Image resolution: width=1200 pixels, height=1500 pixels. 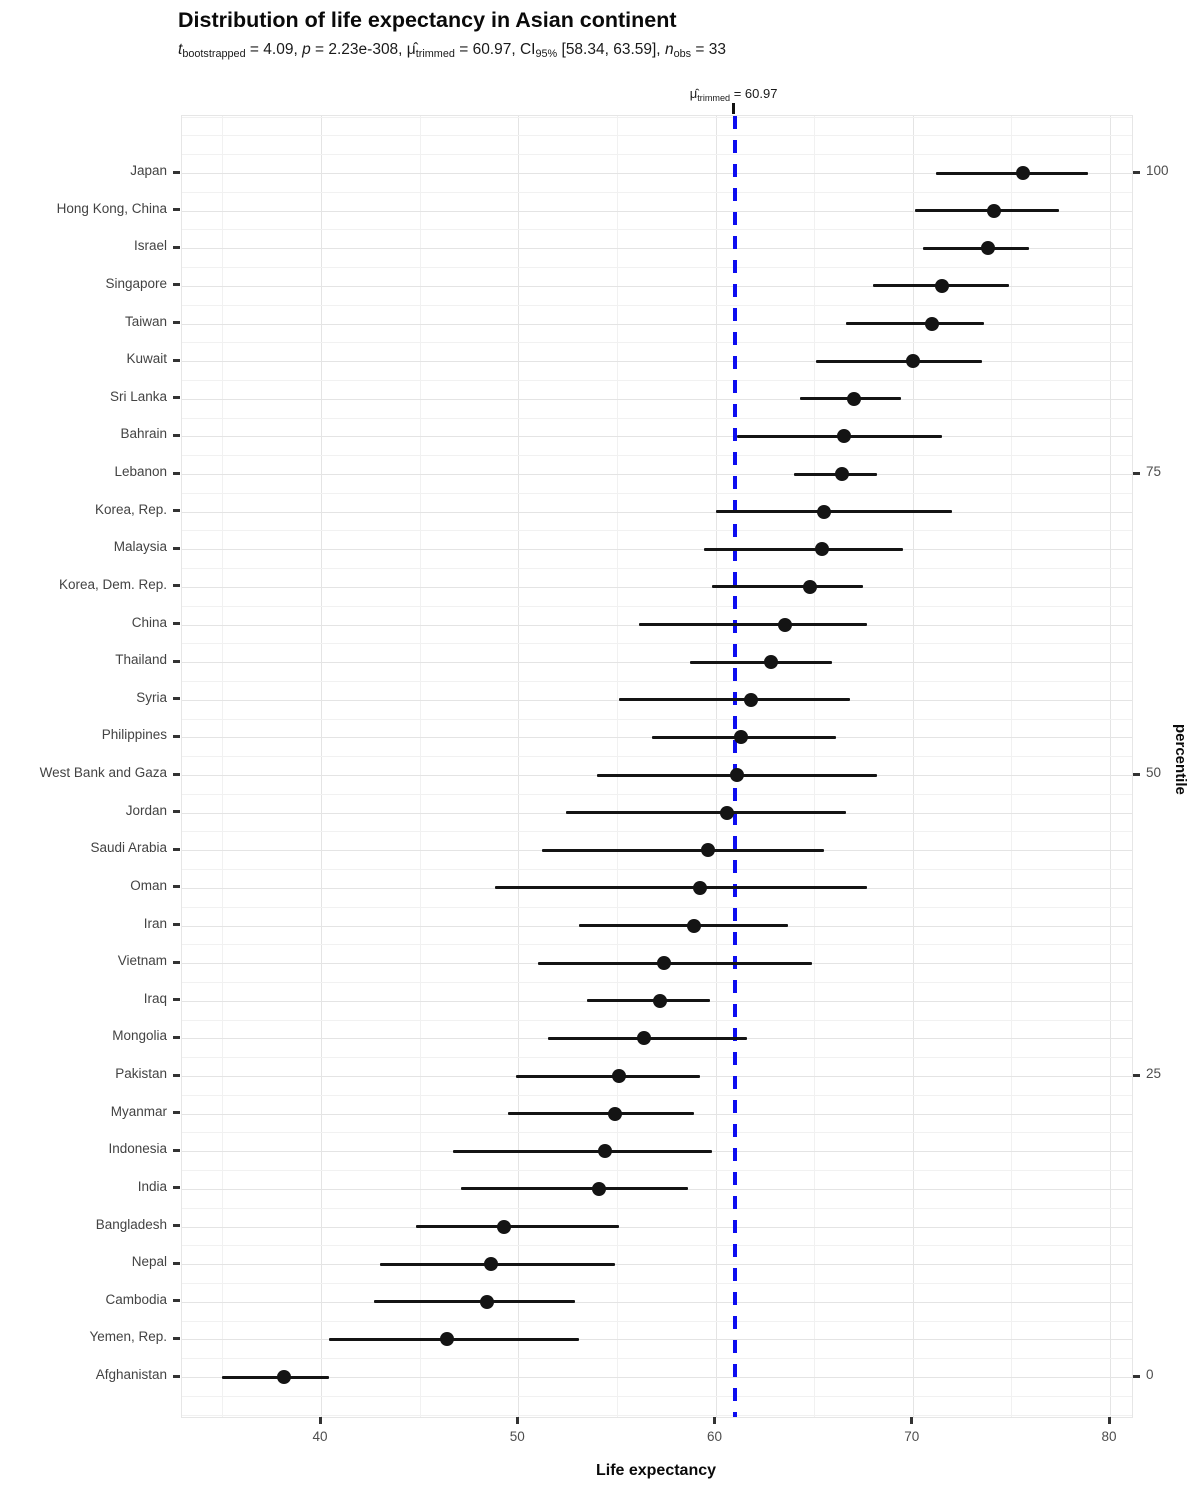 I want to click on country-label: Indonesia, so click(x=137, y=1149).